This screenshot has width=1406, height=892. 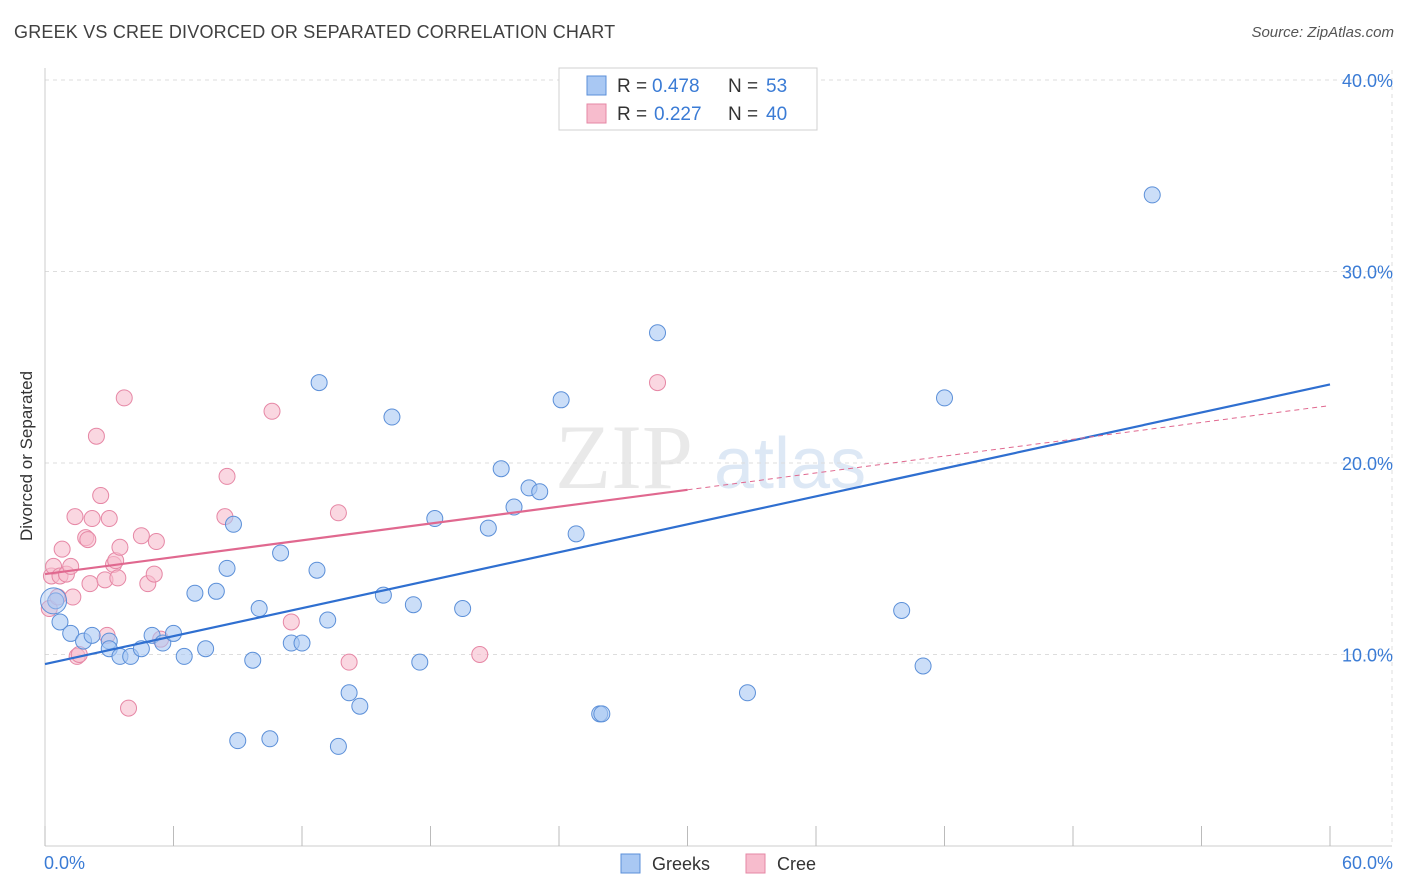 What do you see at coordinates (776, 114) in the screenshot?
I see `legend-n-value-2: 40` at bounding box center [776, 114].